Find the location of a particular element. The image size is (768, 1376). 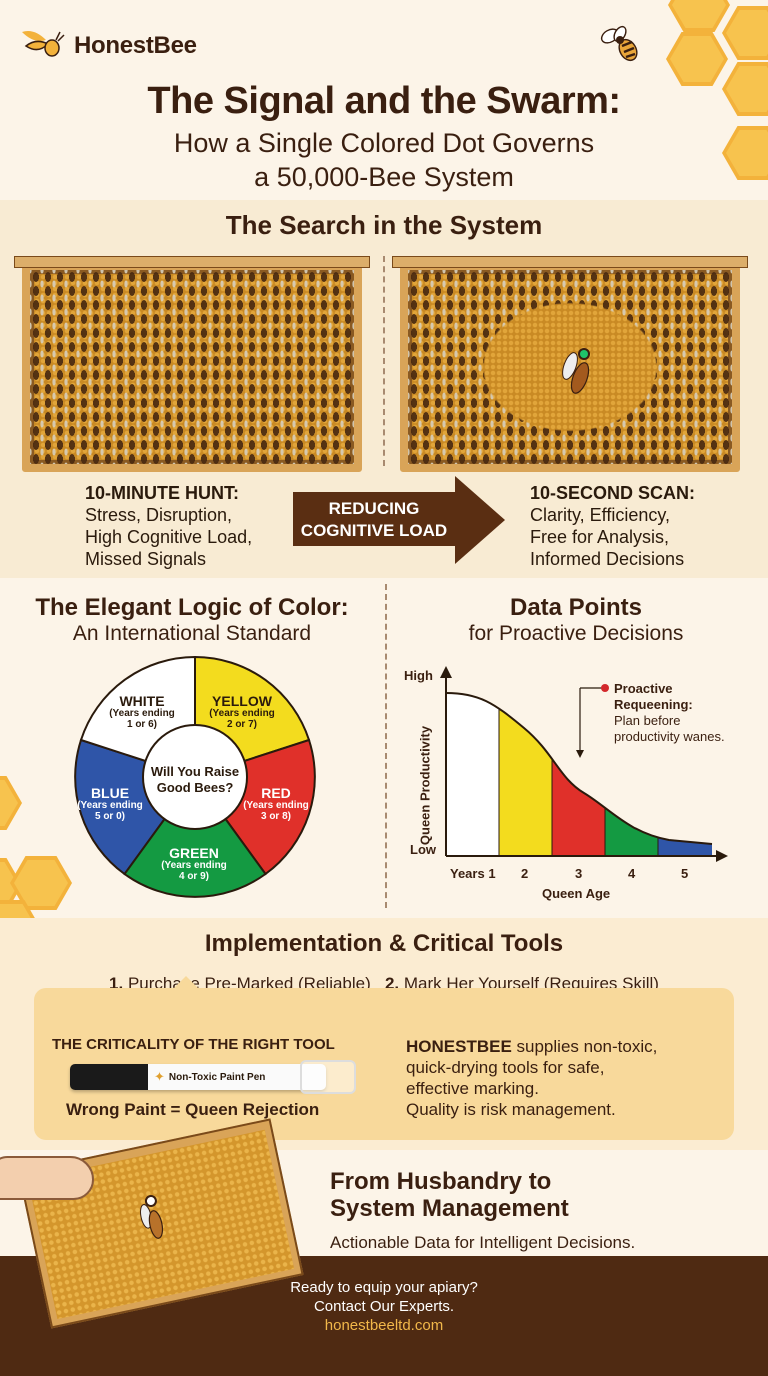

brand-logo: HonestBee is located at coordinates (108, 46).